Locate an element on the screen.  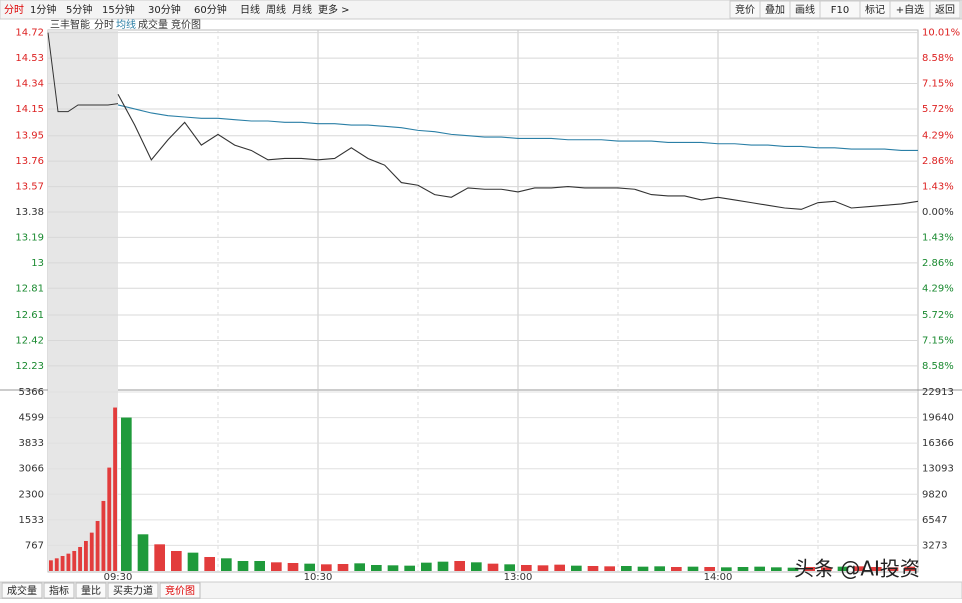
price-tick-label: 14.53 is located at coordinates (29, 58).